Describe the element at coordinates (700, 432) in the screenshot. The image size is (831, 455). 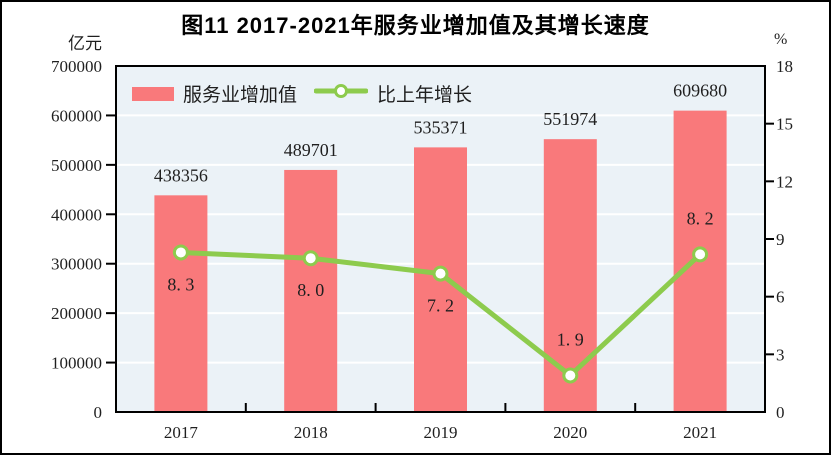
I see `x-axis-label-2021: 2021` at that location.